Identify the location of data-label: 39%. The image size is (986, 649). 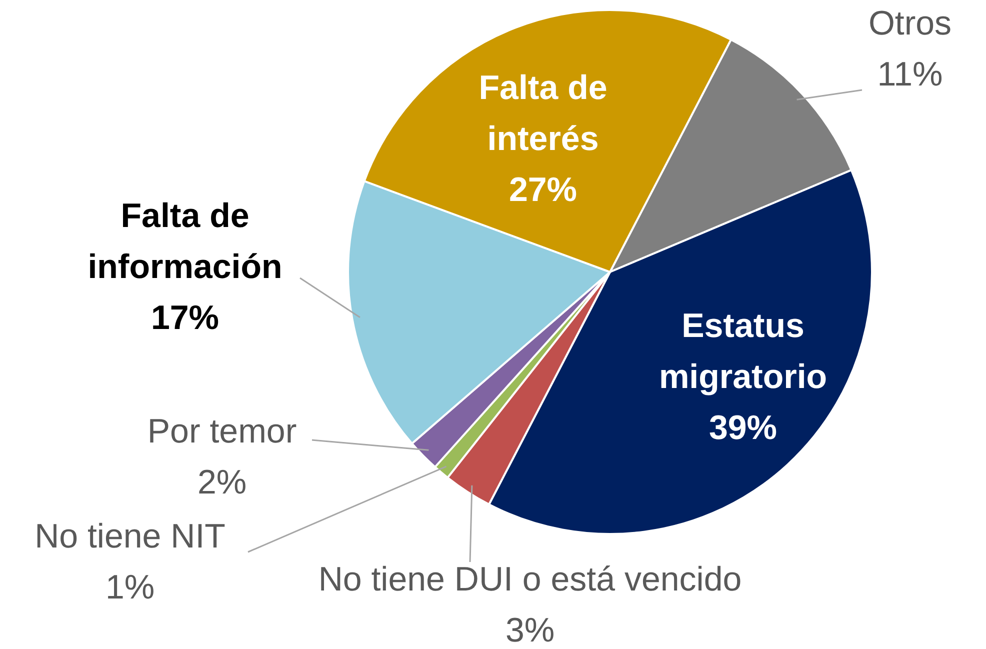
(743, 428).